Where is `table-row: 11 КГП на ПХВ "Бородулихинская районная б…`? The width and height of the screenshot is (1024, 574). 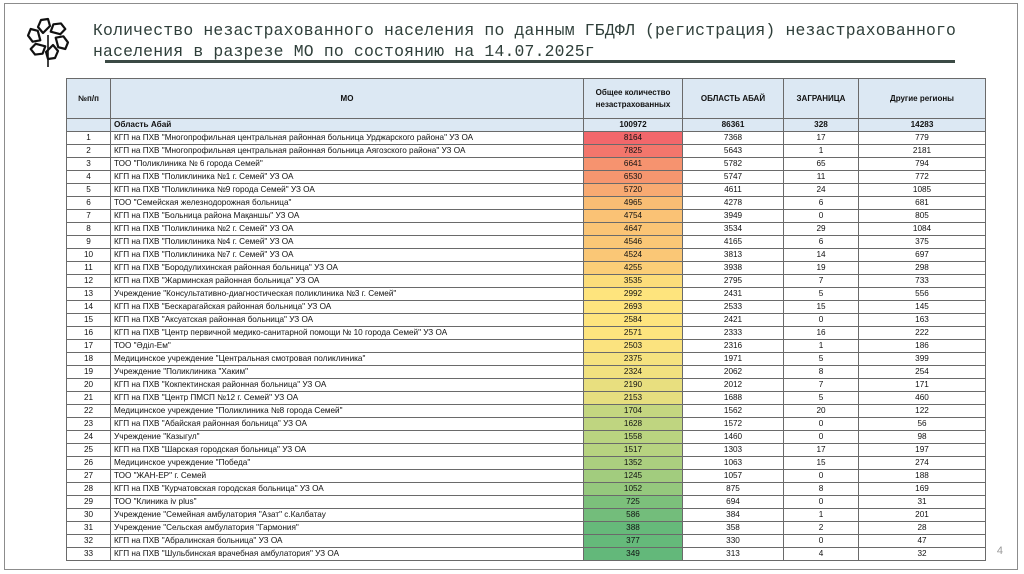
table-row: 11 КГП на ПХВ "Бородулихинская районная б… is located at coordinates (526, 268).